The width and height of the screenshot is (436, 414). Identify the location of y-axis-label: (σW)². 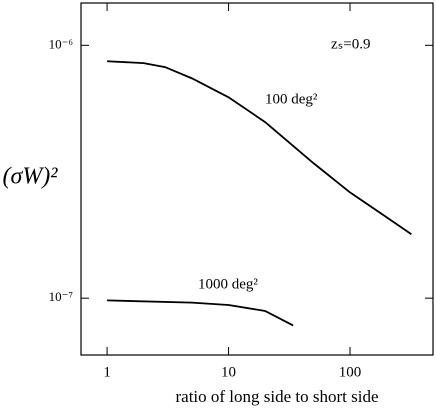
(30, 177).